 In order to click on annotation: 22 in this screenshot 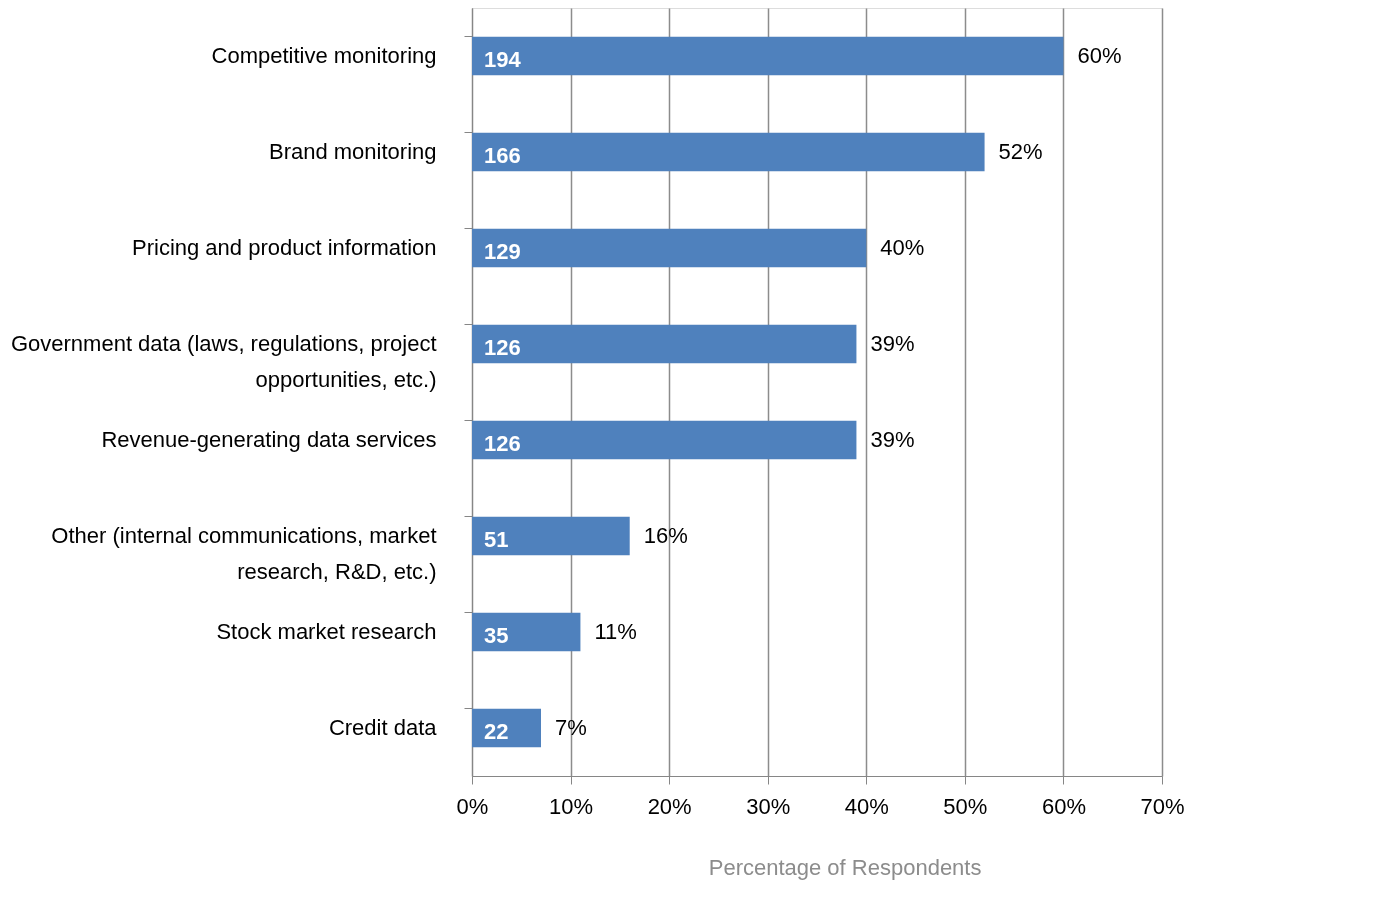, I will do `click(496, 731)`.